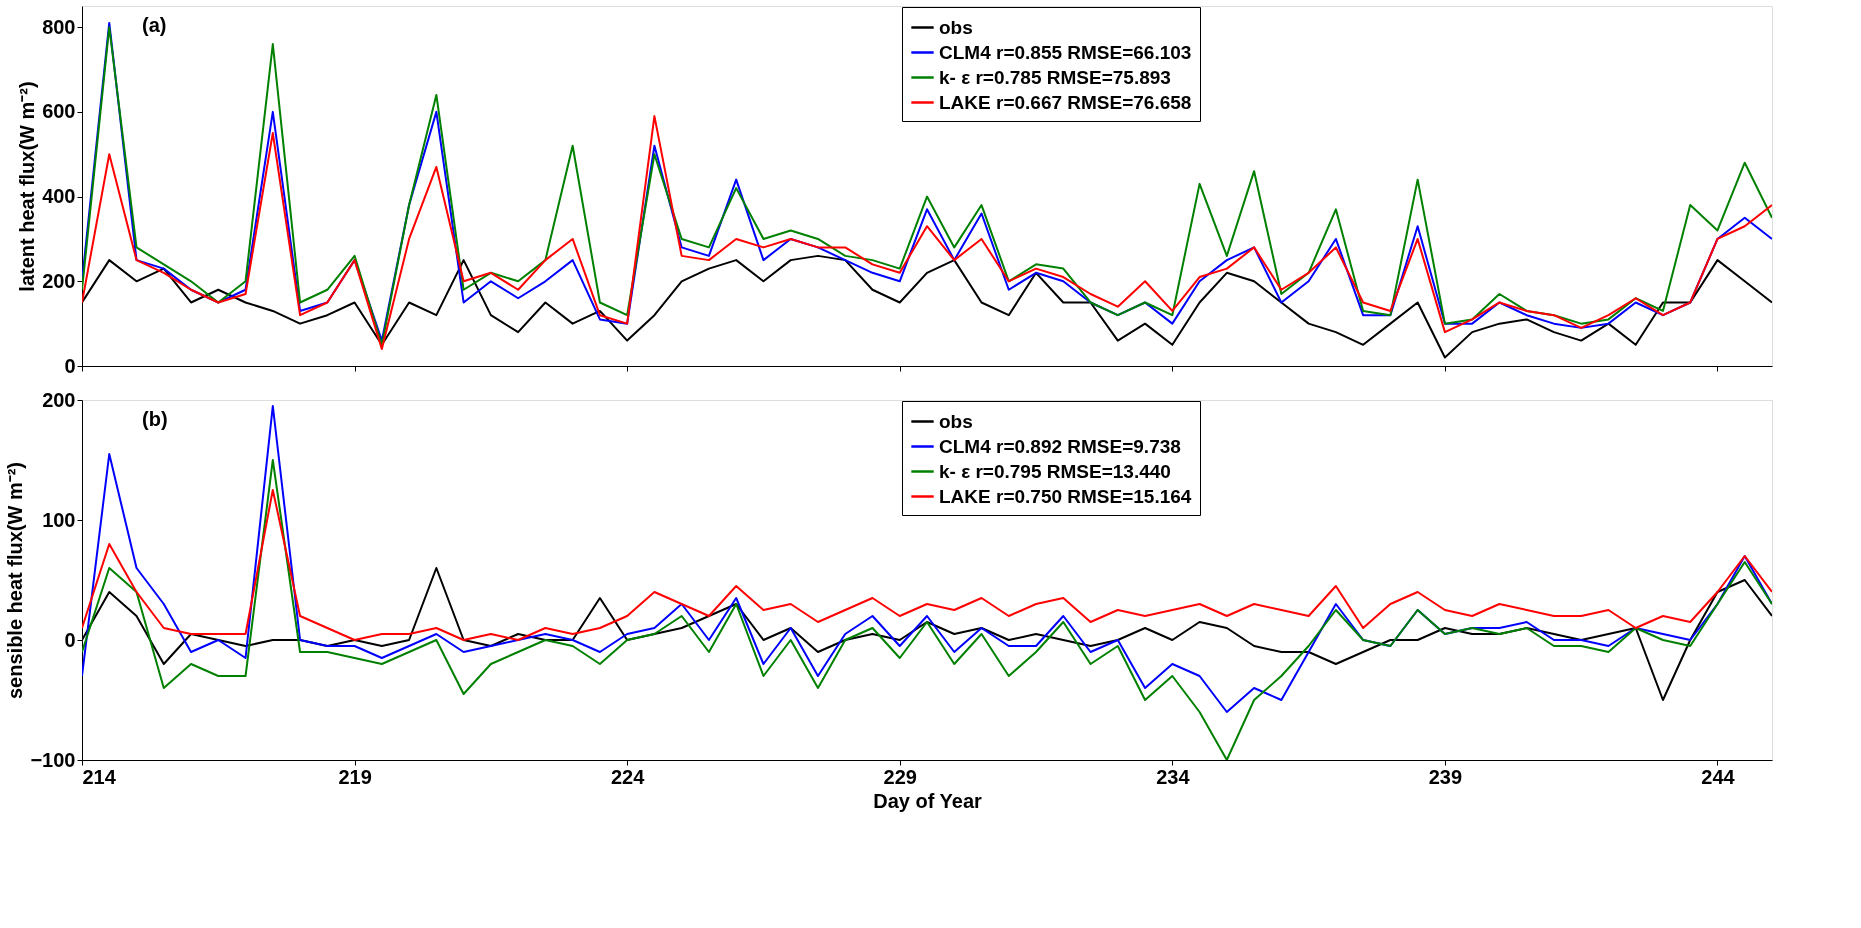 This screenshot has height=928, width=1861. Describe the element at coordinates (59, 111) in the screenshot. I see `y-tick-label: 600` at that location.